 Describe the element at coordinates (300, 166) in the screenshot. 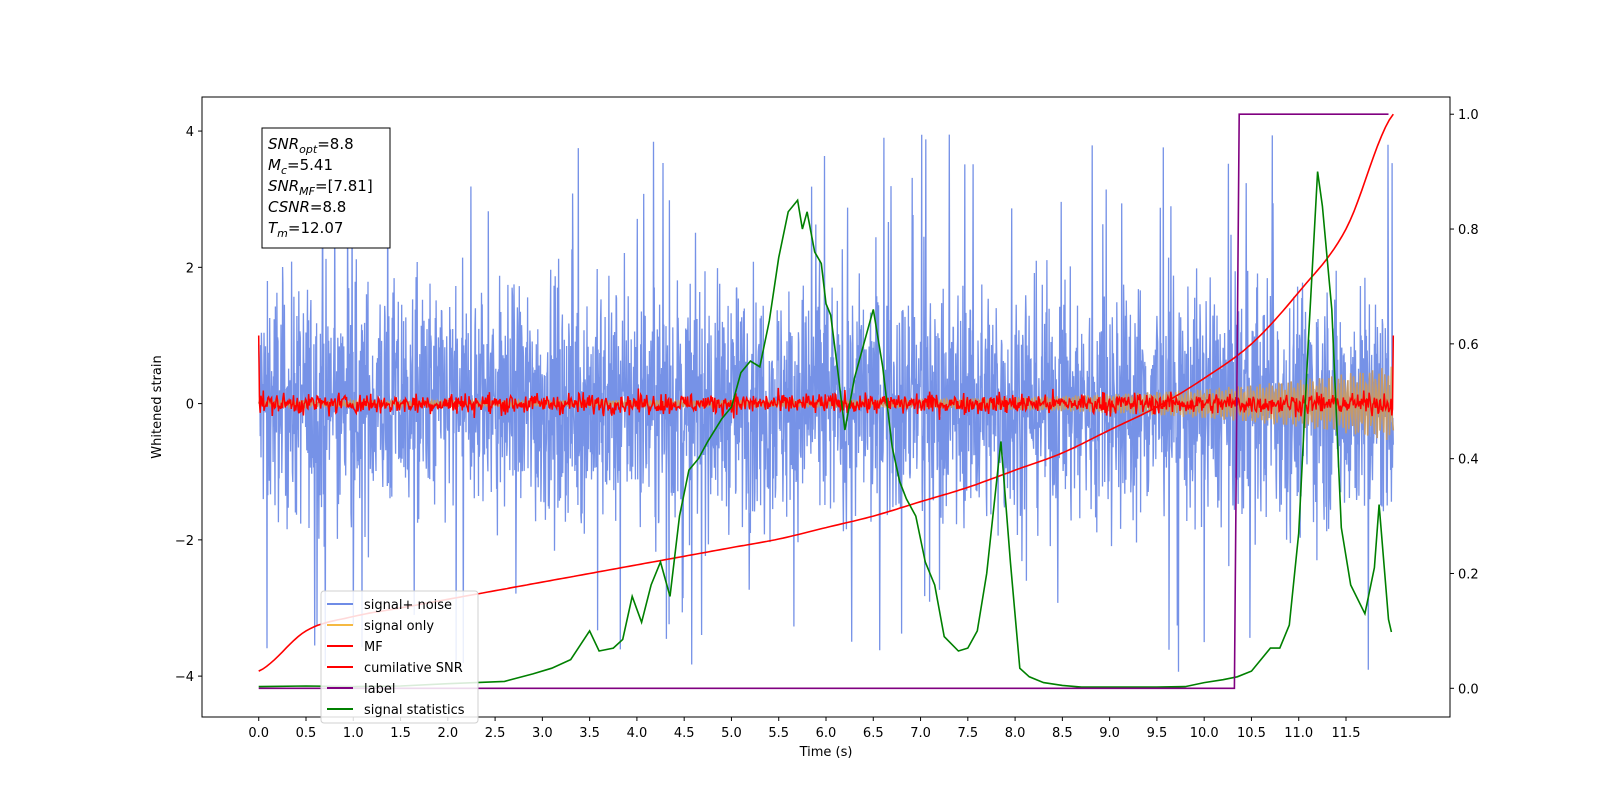

I see `annotation-line: Mc=5.41` at that location.